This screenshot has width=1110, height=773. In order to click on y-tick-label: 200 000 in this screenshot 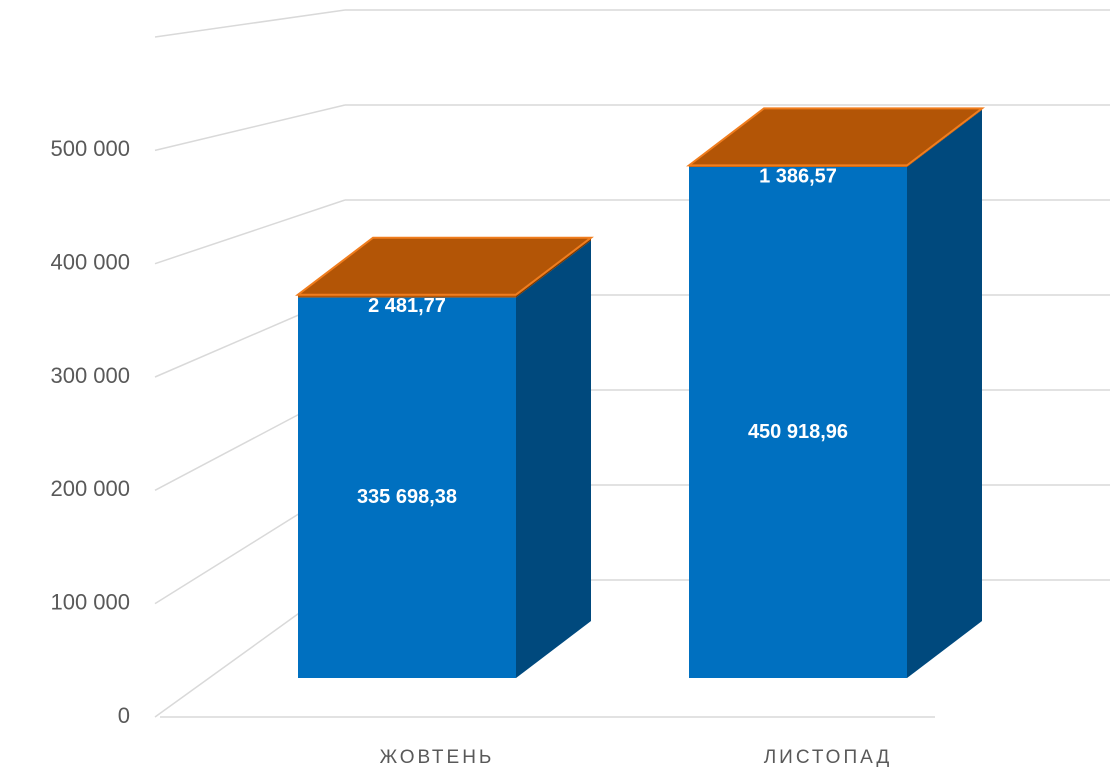, I will do `click(90, 488)`.